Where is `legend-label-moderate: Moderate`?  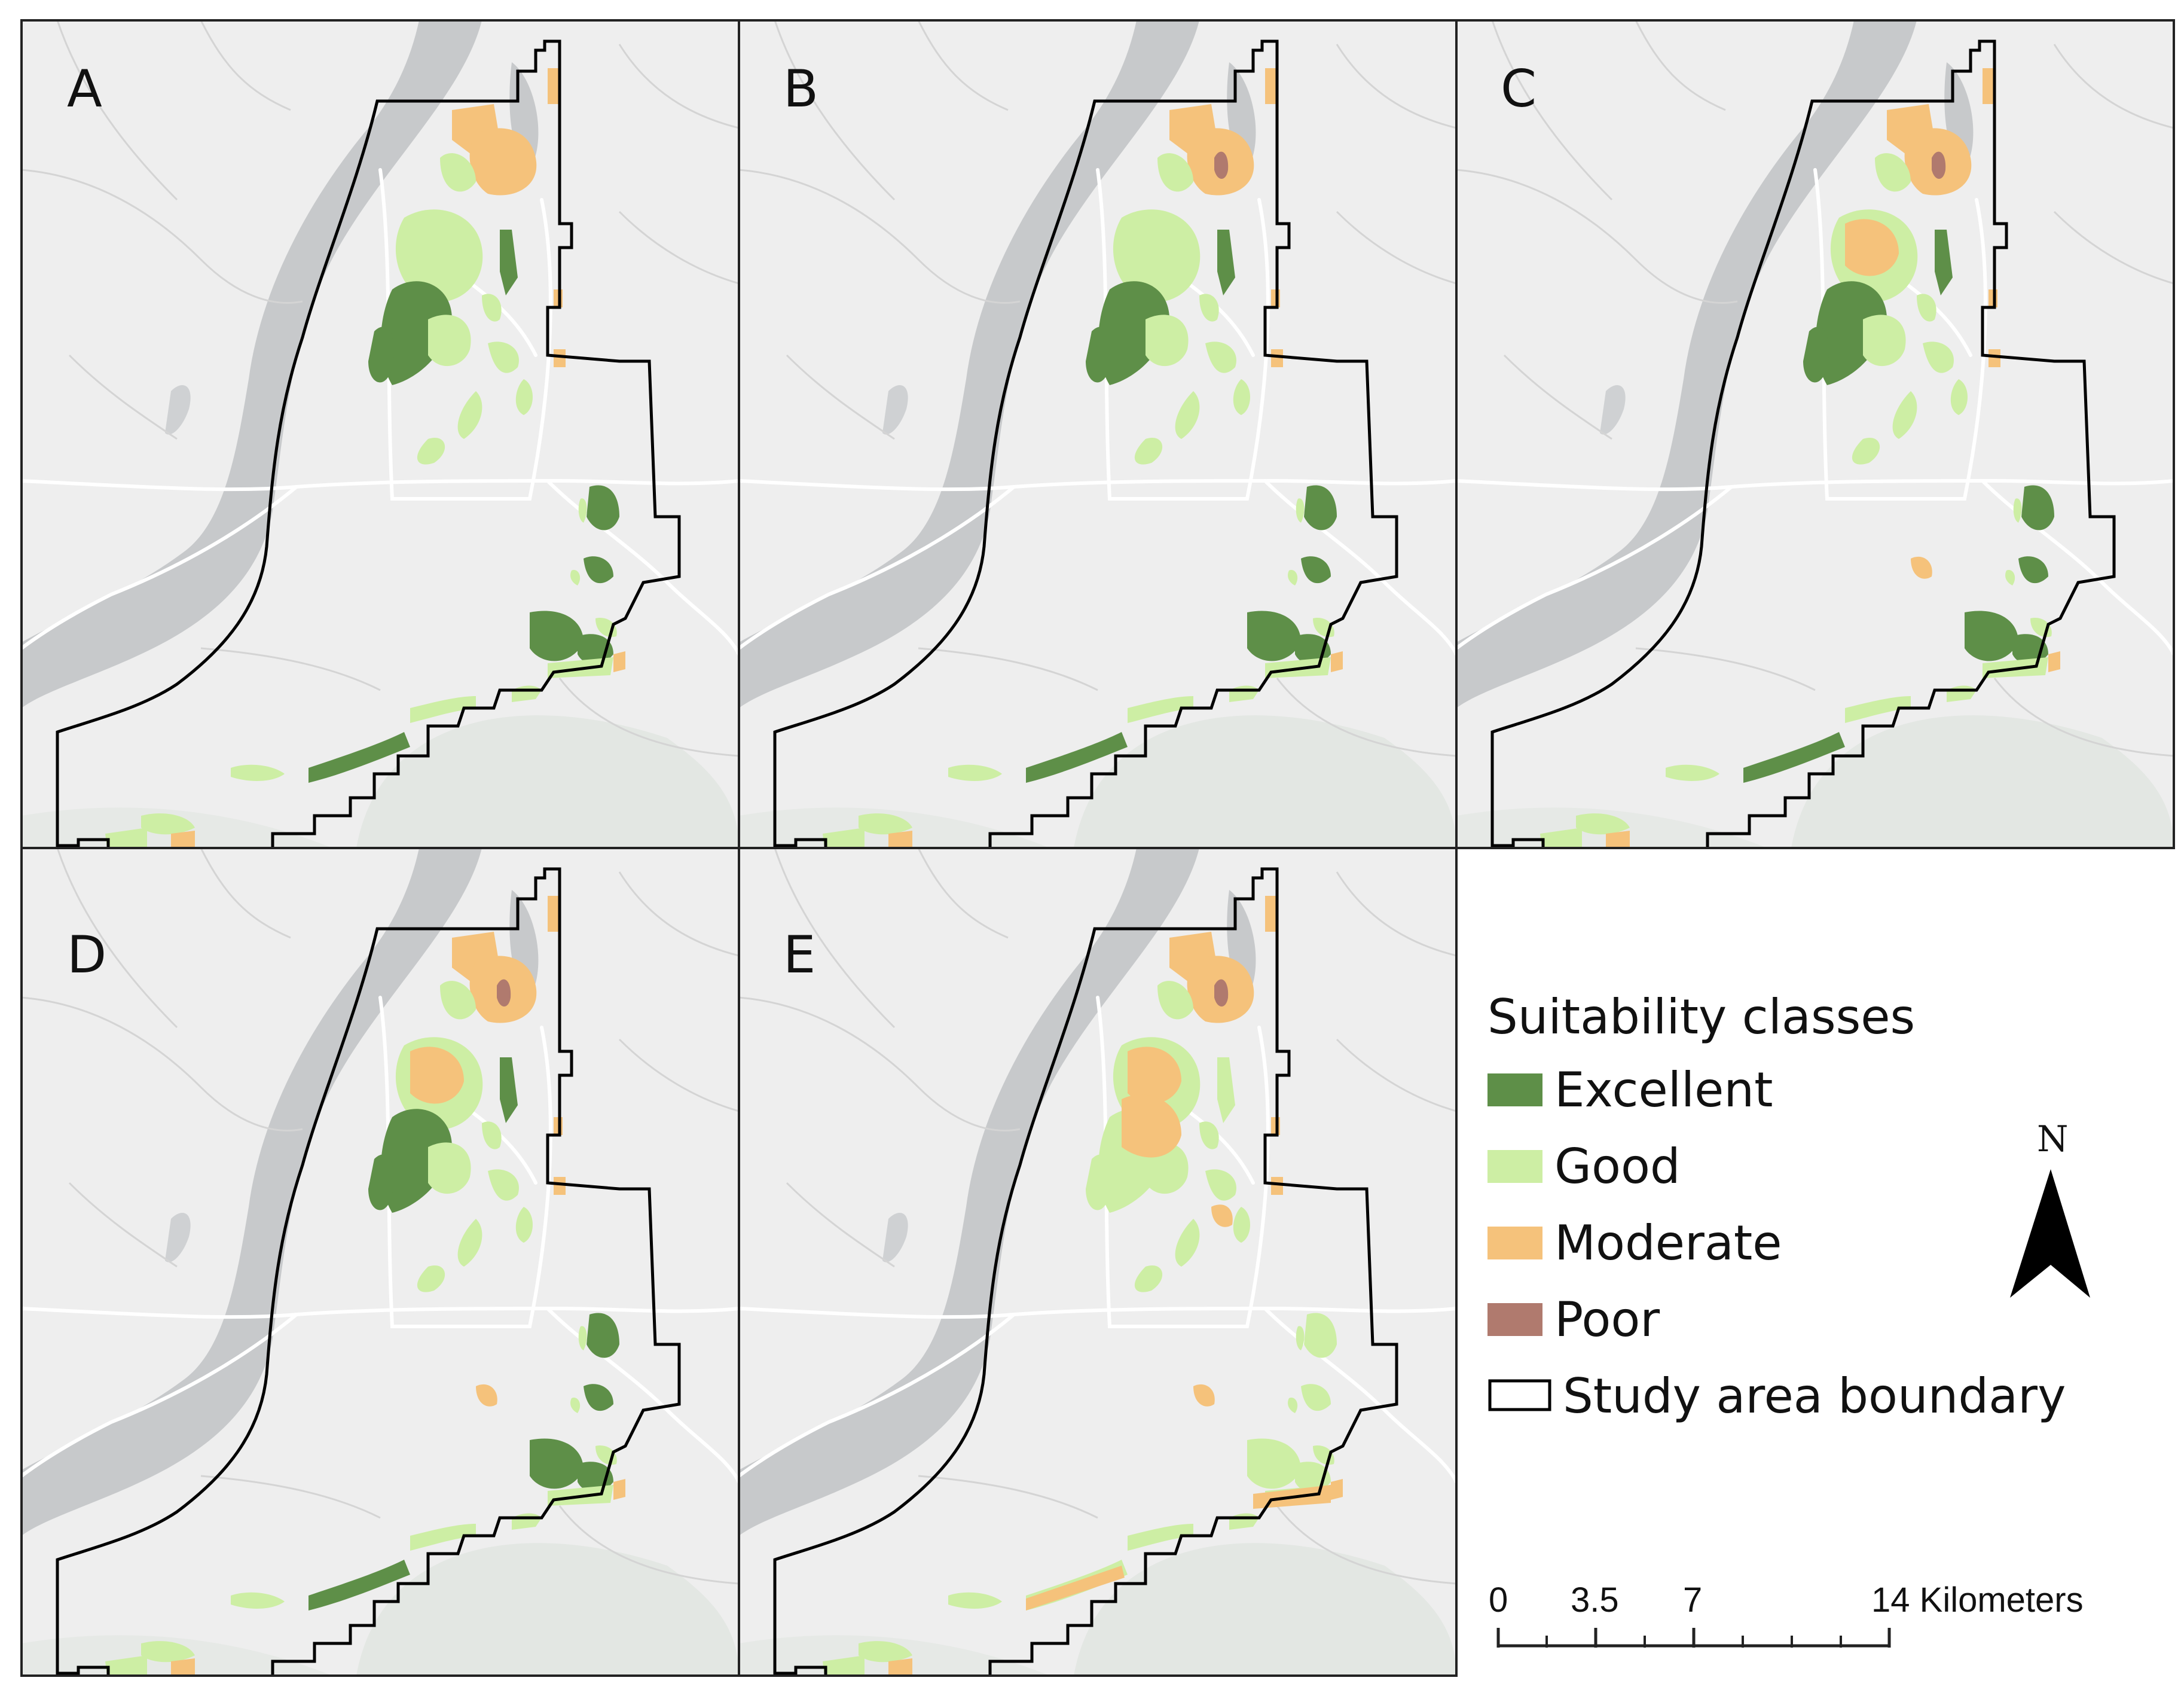 legend-label-moderate: Moderate is located at coordinates (1668, 1243).